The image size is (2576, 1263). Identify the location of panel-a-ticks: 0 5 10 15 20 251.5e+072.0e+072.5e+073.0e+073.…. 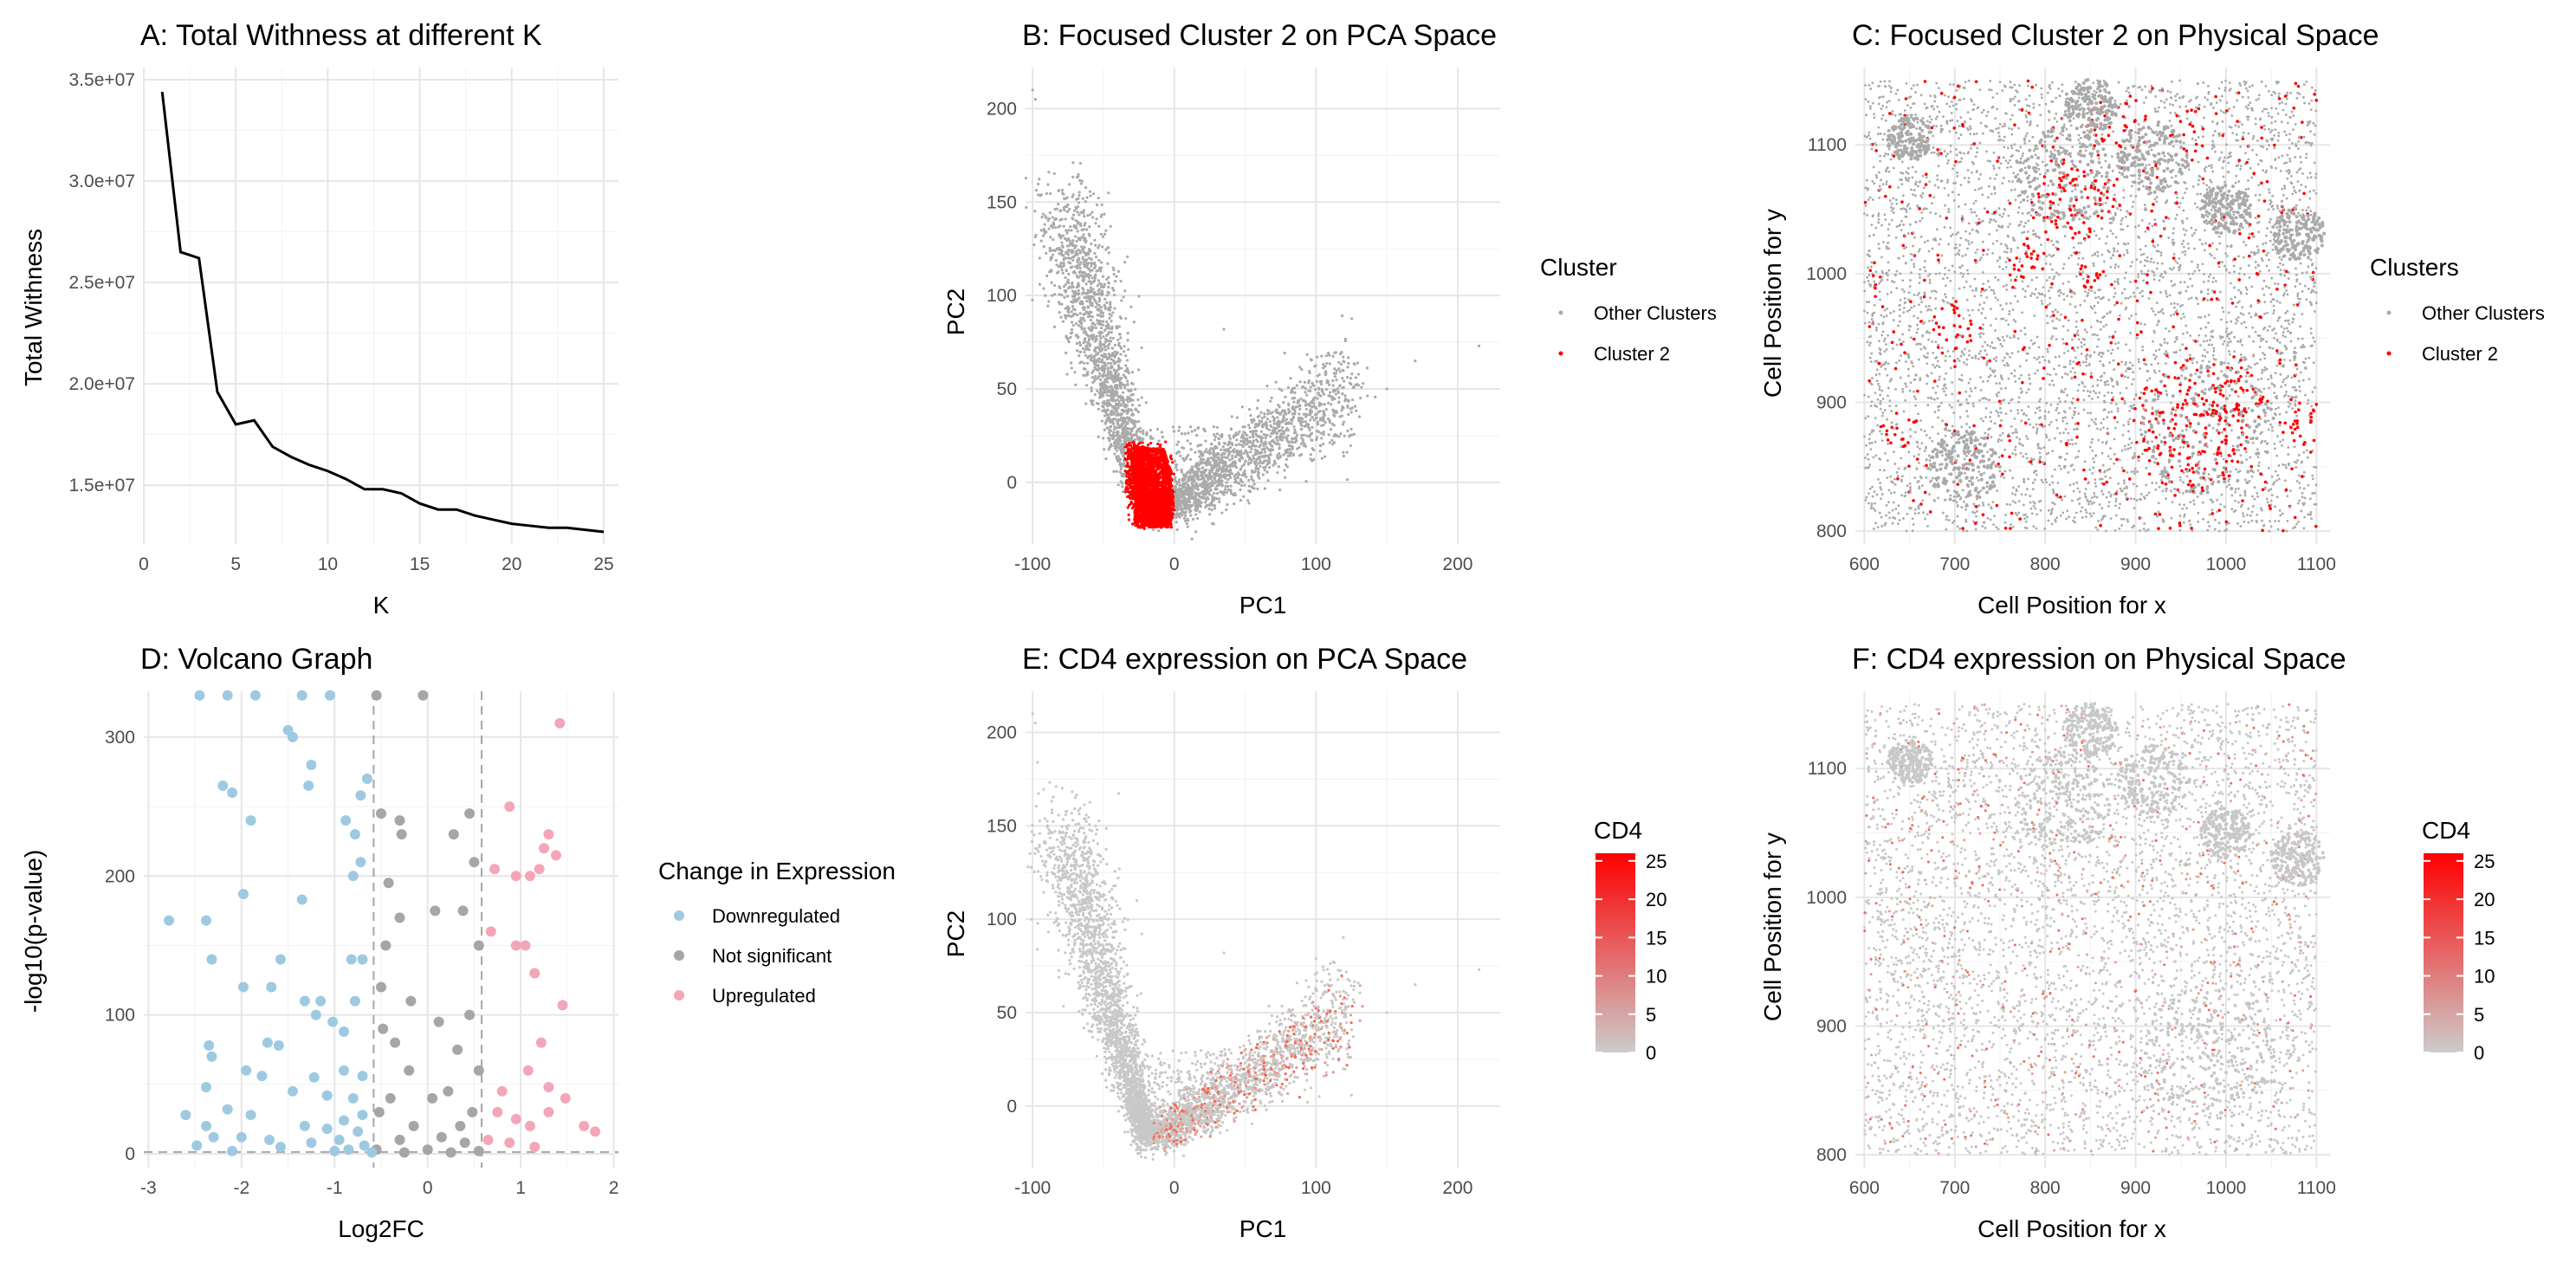
(341, 322).